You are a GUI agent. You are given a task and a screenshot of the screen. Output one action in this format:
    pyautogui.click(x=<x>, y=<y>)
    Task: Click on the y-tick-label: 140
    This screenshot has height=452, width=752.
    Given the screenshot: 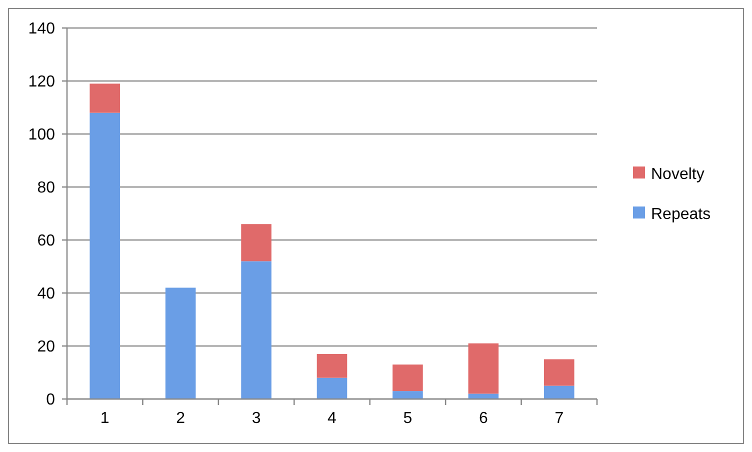 What is the action you would take?
    pyautogui.click(x=42, y=29)
    